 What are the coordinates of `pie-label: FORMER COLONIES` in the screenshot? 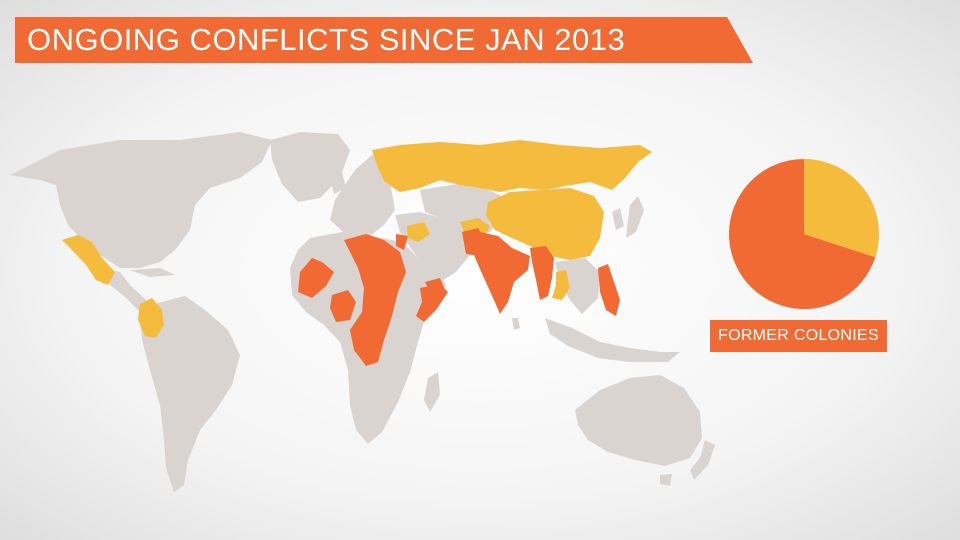 It's located at (798, 336).